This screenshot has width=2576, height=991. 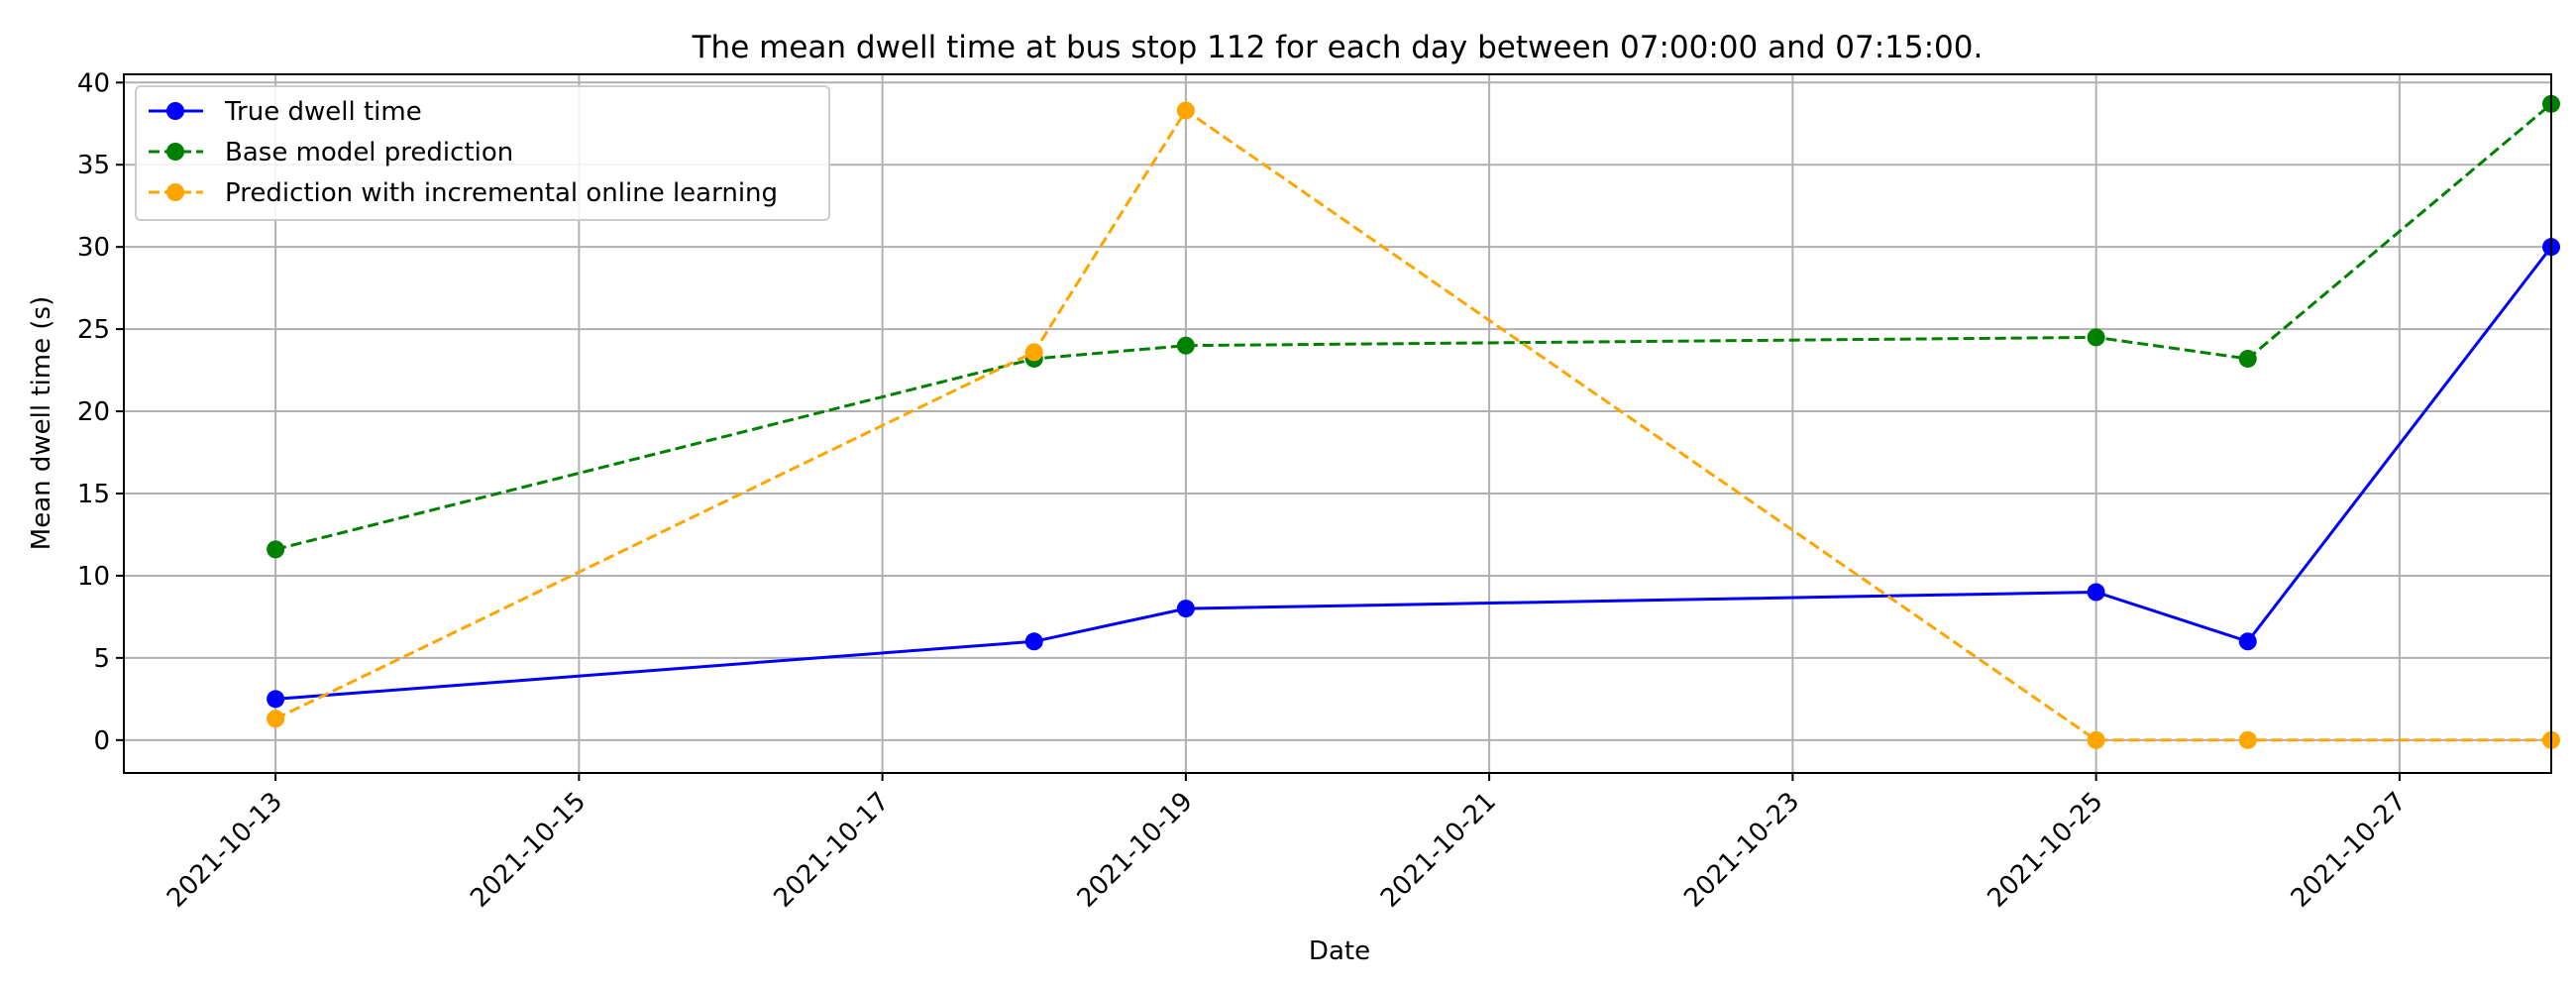 I want to click on y-tick-label: 35, so click(x=94, y=165).